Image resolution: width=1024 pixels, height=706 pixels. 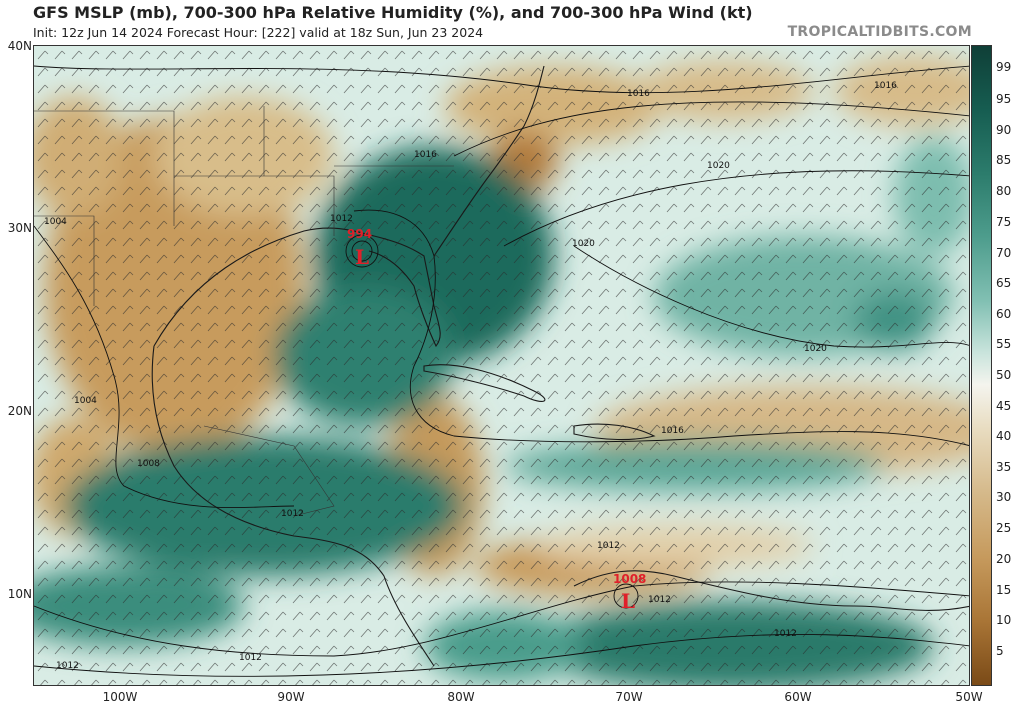 I want to click on lon-label-70w: 70W, so click(x=629, y=697).